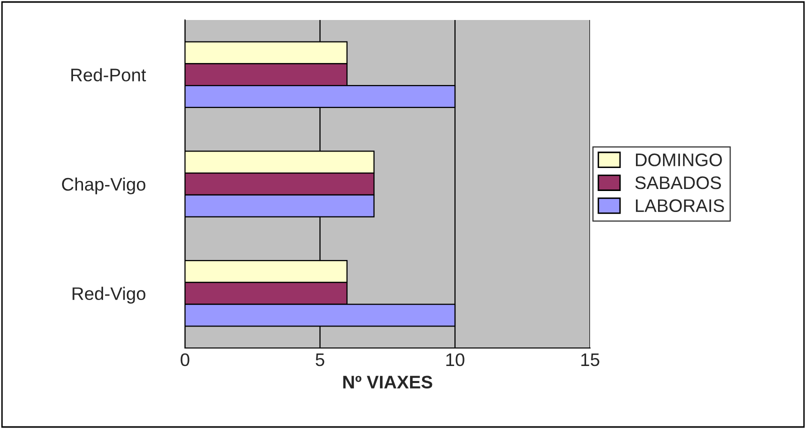 This screenshot has height=429, width=806. I want to click on legend-label: SABADOS, so click(678, 183).